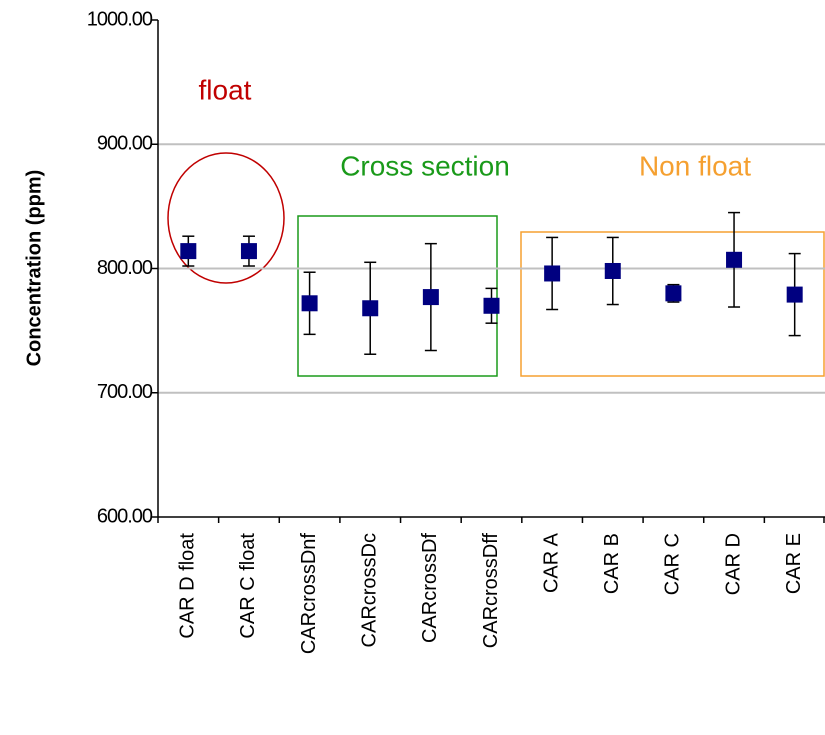  I want to click on non-float-box, so click(672, 304).